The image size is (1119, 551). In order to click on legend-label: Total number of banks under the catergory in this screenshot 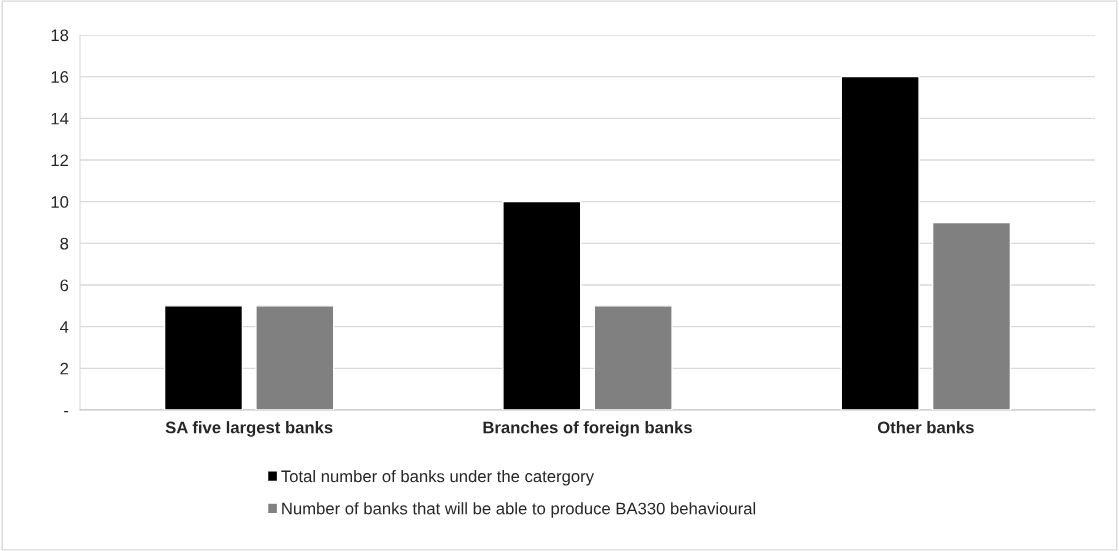, I will do `click(437, 478)`.